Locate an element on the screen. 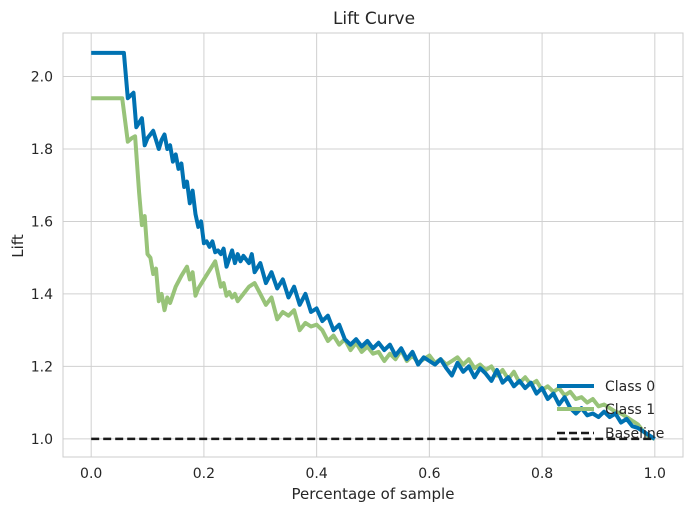 This screenshot has height=512, width=693. legend: Class 0 Class 1 Baseline is located at coordinates (610, 410).